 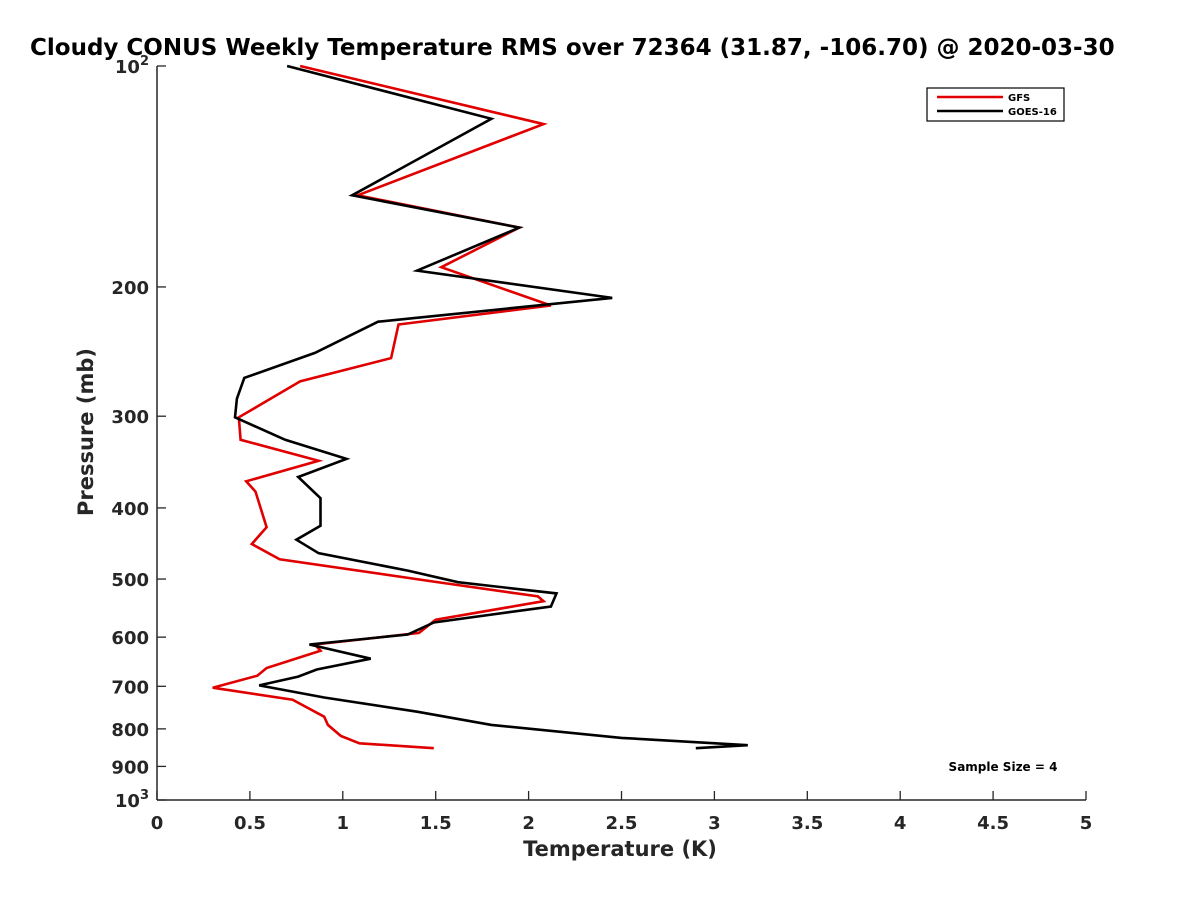 What do you see at coordinates (622, 823) in the screenshot?
I see `x-tick-label: 2.5` at bounding box center [622, 823].